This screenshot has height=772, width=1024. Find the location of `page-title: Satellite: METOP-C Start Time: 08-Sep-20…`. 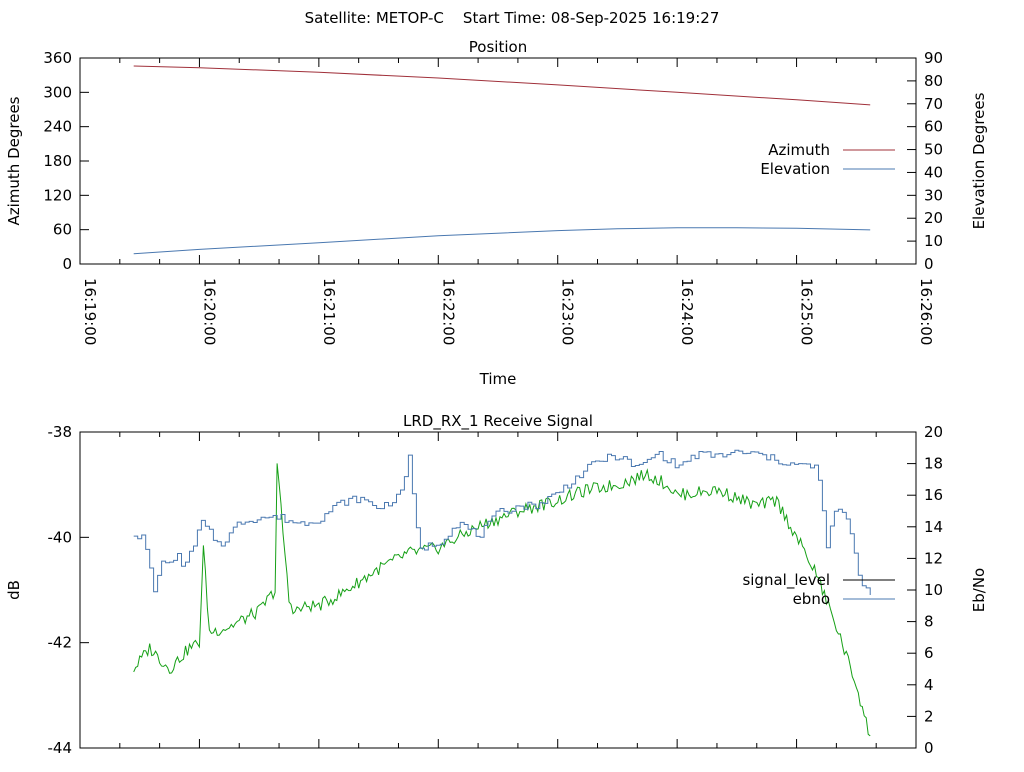

page-title: Satellite: METOP-C Start Time: 08-Sep-20… is located at coordinates (512, 18).